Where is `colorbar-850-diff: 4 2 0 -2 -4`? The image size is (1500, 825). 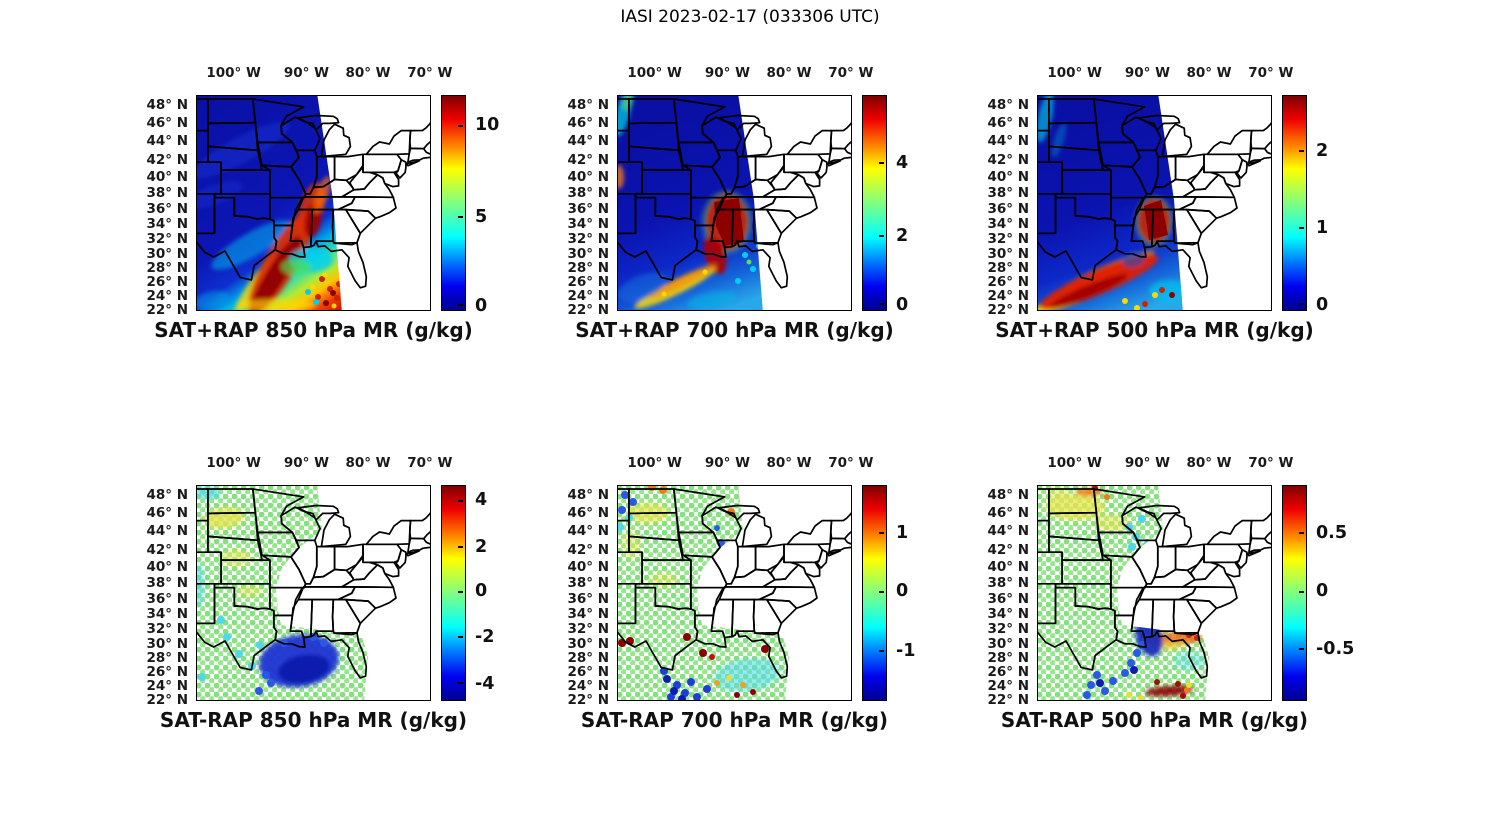 colorbar-850-diff: 4 2 0 -2 -4 is located at coordinates (467, 593).